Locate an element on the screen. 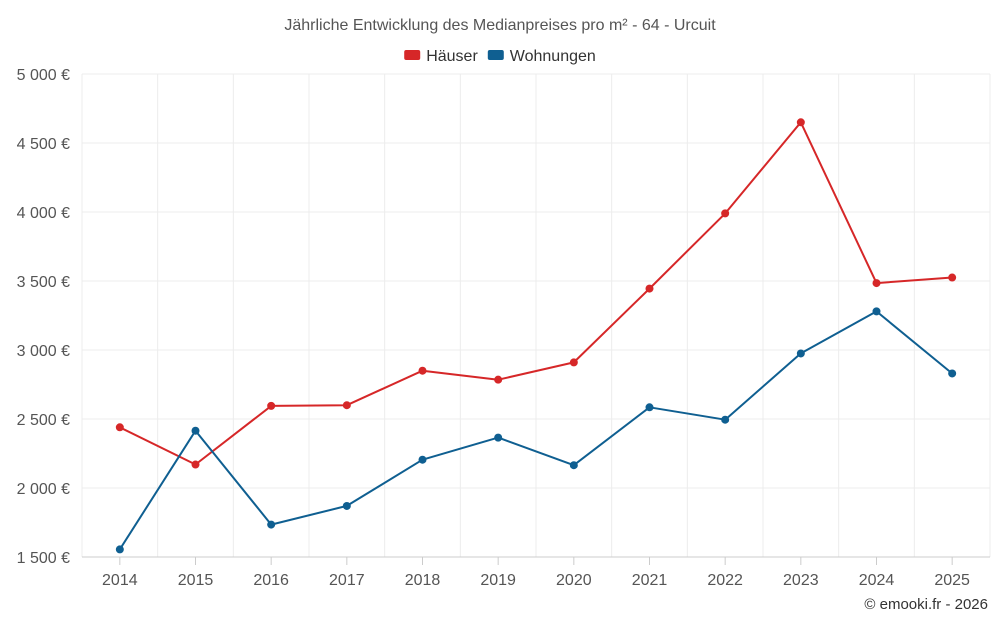  x-tick-label: 2016 is located at coordinates (271, 580).